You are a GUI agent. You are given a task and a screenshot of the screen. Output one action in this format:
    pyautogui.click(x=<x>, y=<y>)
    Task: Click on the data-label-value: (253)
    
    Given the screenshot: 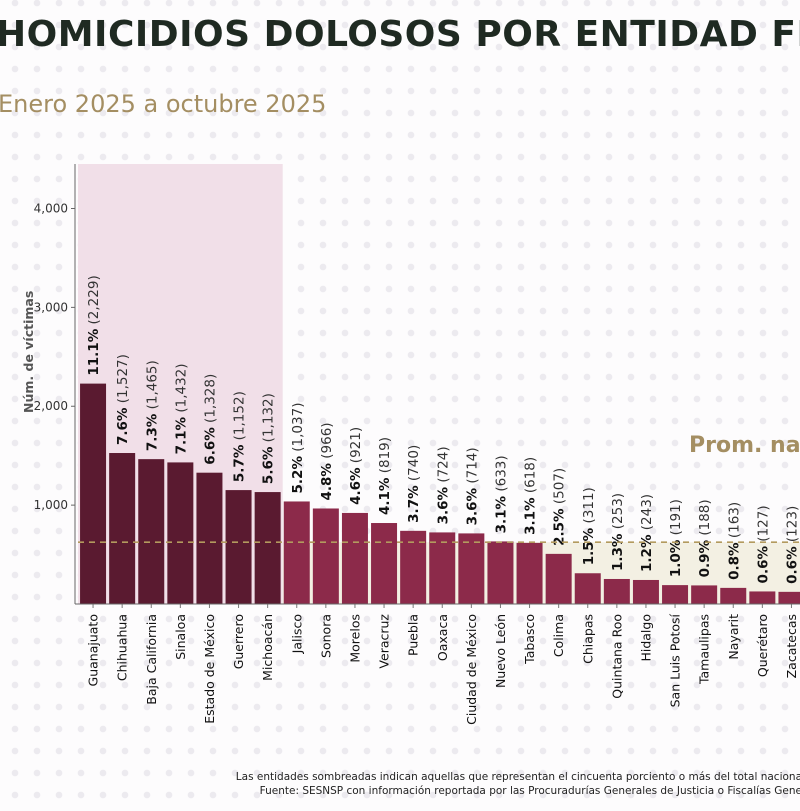 What is the action you would take?
    pyautogui.click(x=618, y=513)
    